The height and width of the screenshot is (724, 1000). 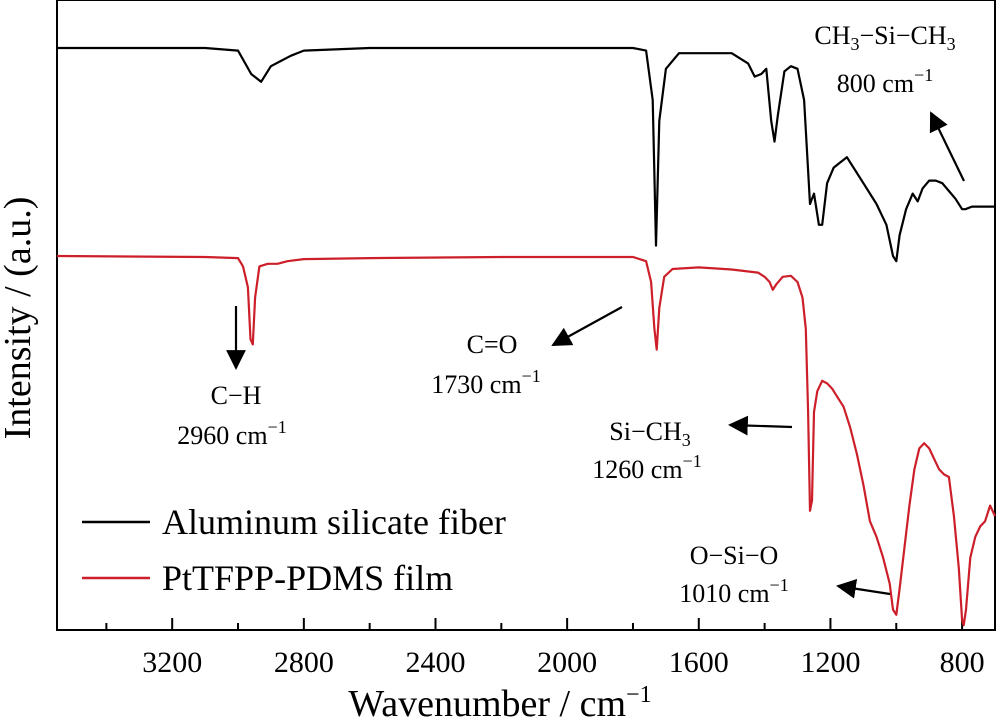 What do you see at coordinates (587, 326) in the screenshot?
I see `annotation-arrow-co` at bounding box center [587, 326].